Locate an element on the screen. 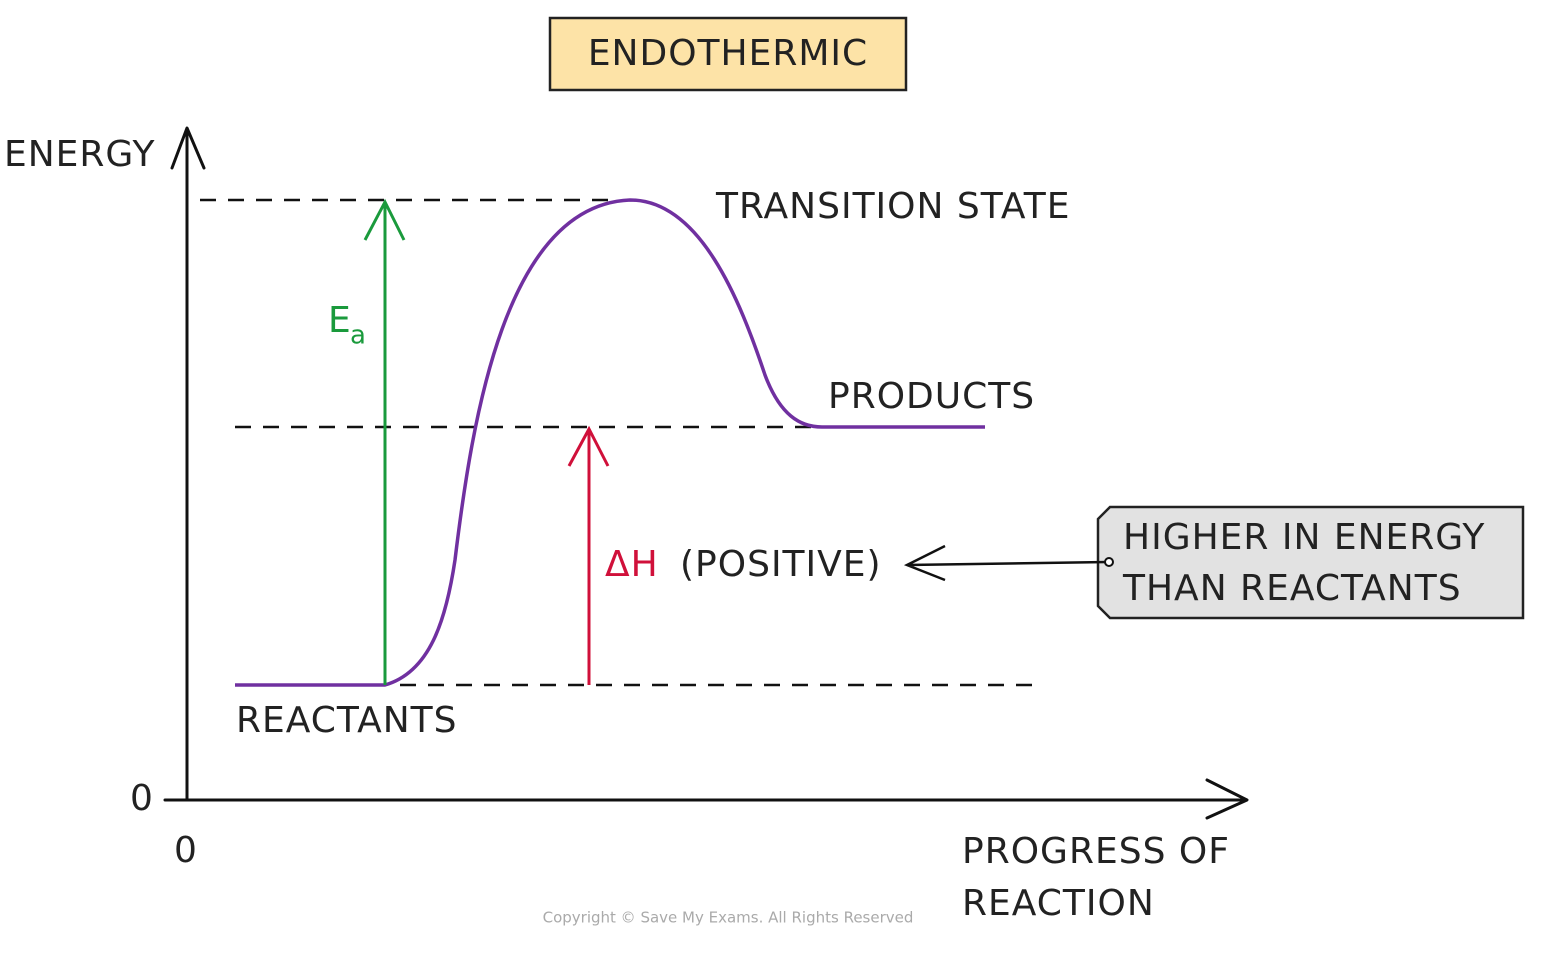 This screenshot has width=1552, height=958. enthalpy-note: (POSITIVE) is located at coordinates (781, 564).